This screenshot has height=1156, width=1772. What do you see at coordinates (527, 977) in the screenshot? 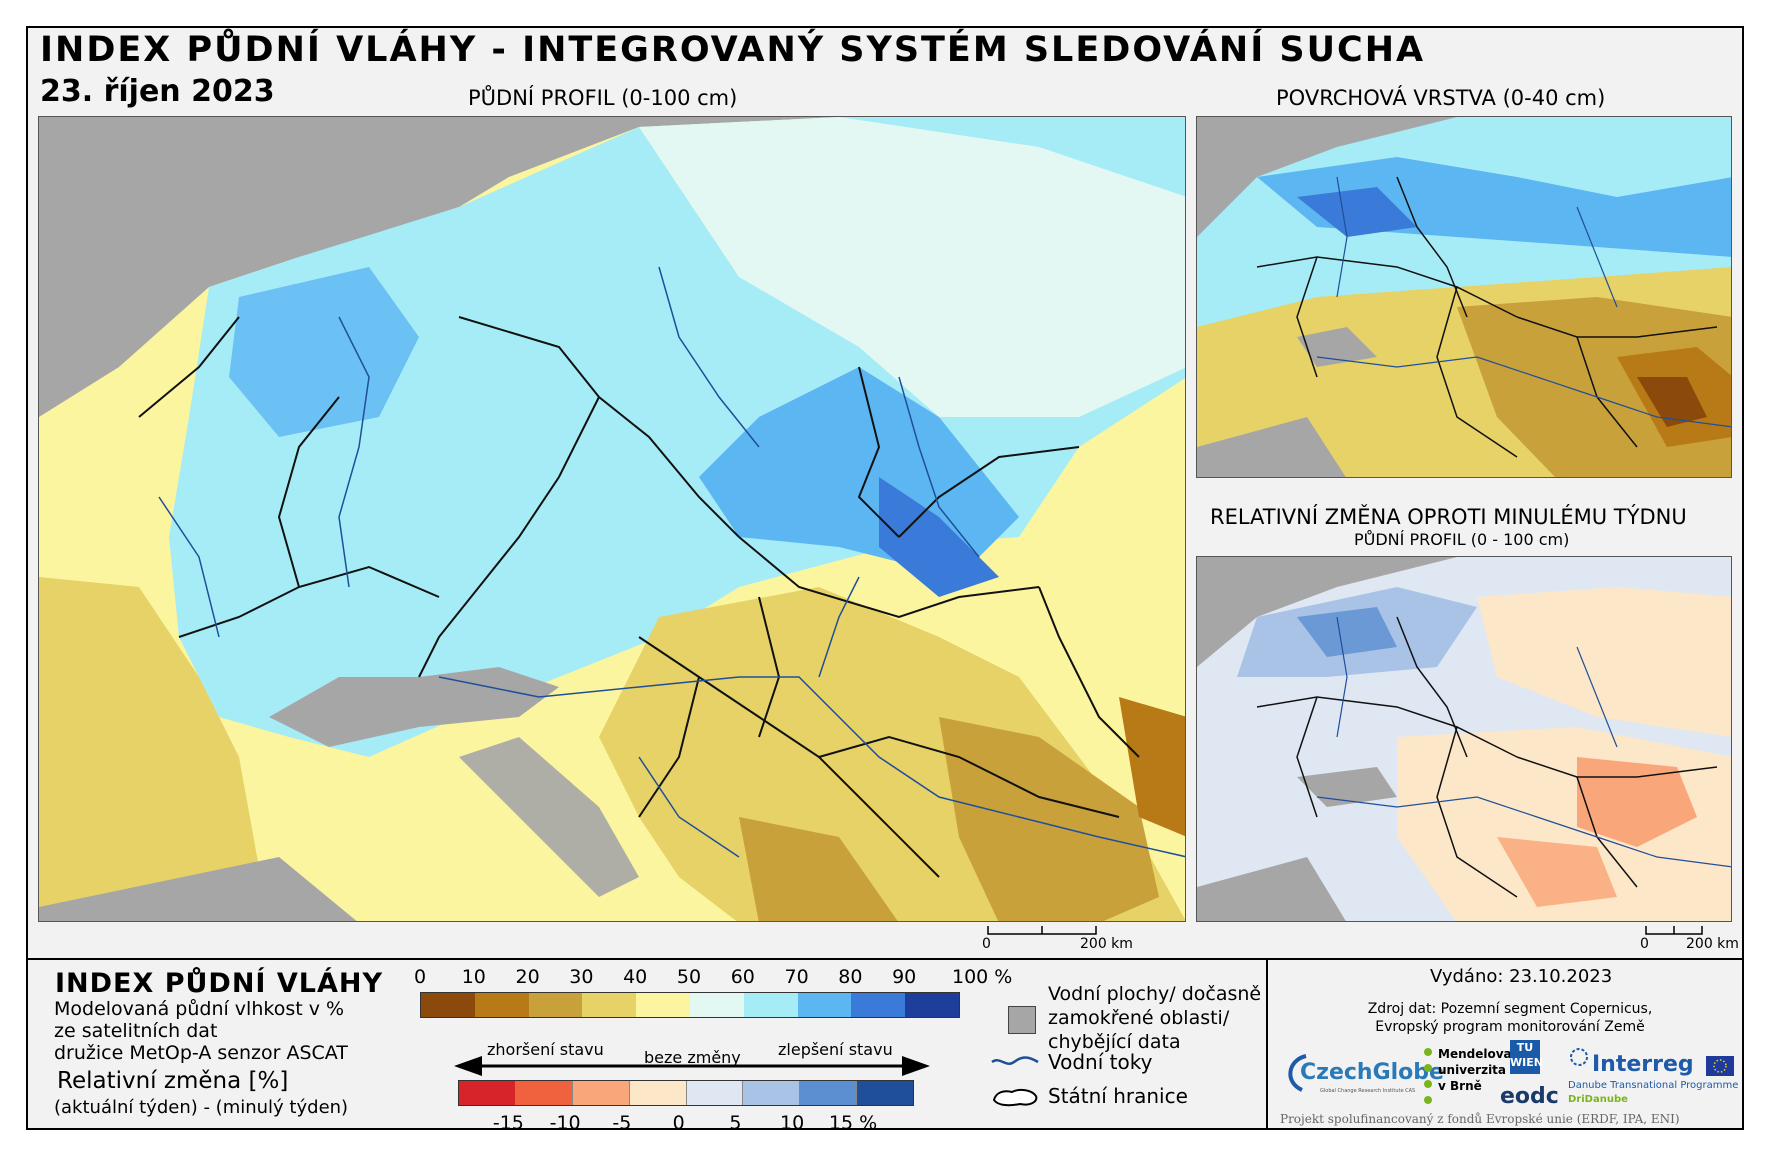
I see `soil-tick-label: 20` at bounding box center [527, 977].